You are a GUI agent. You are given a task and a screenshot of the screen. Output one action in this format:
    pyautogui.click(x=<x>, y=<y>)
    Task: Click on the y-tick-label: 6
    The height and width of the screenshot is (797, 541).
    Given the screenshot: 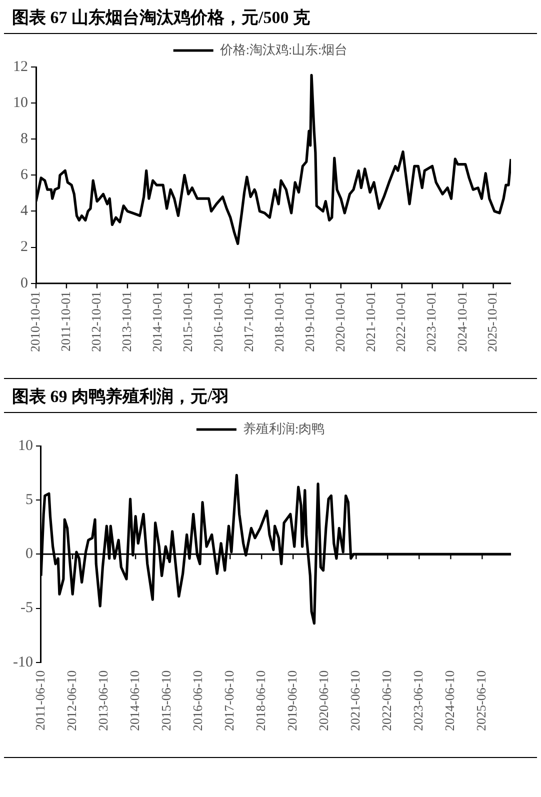 What is the action you would take?
    pyautogui.click(x=24, y=175)
    